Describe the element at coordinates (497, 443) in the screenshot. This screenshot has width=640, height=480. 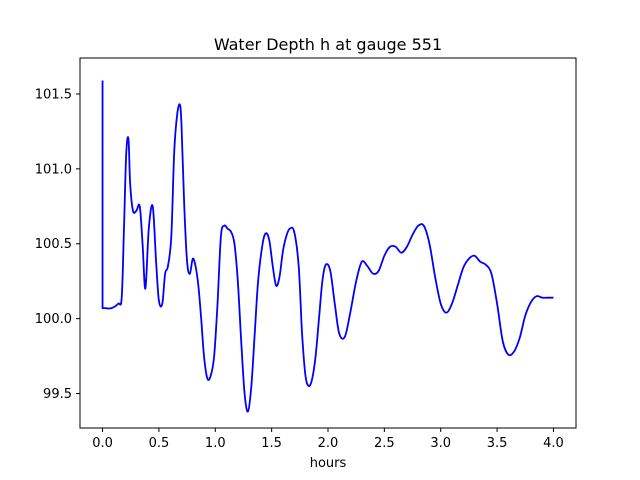
I see `x-tick-label: 3.5` at that location.